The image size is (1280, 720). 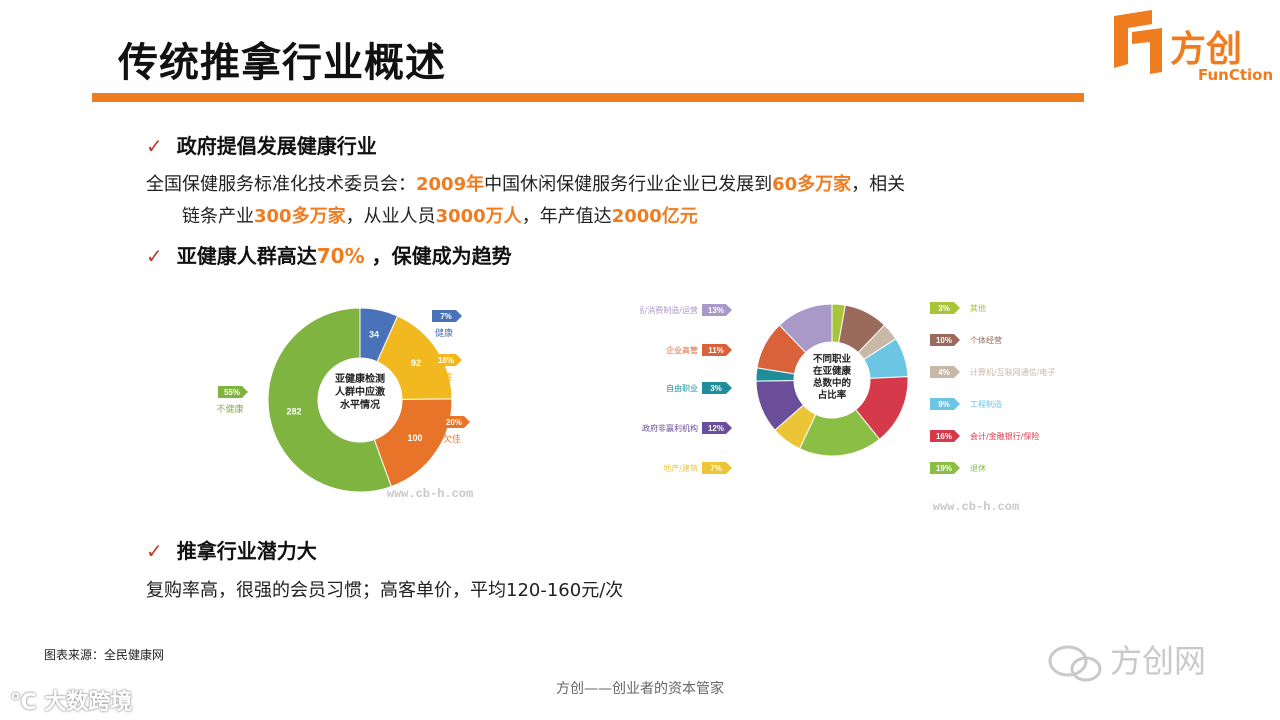 What do you see at coordinates (832, 371) in the screenshot?
I see `chart-center-title: 在亚健康` at bounding box center [832, 371].